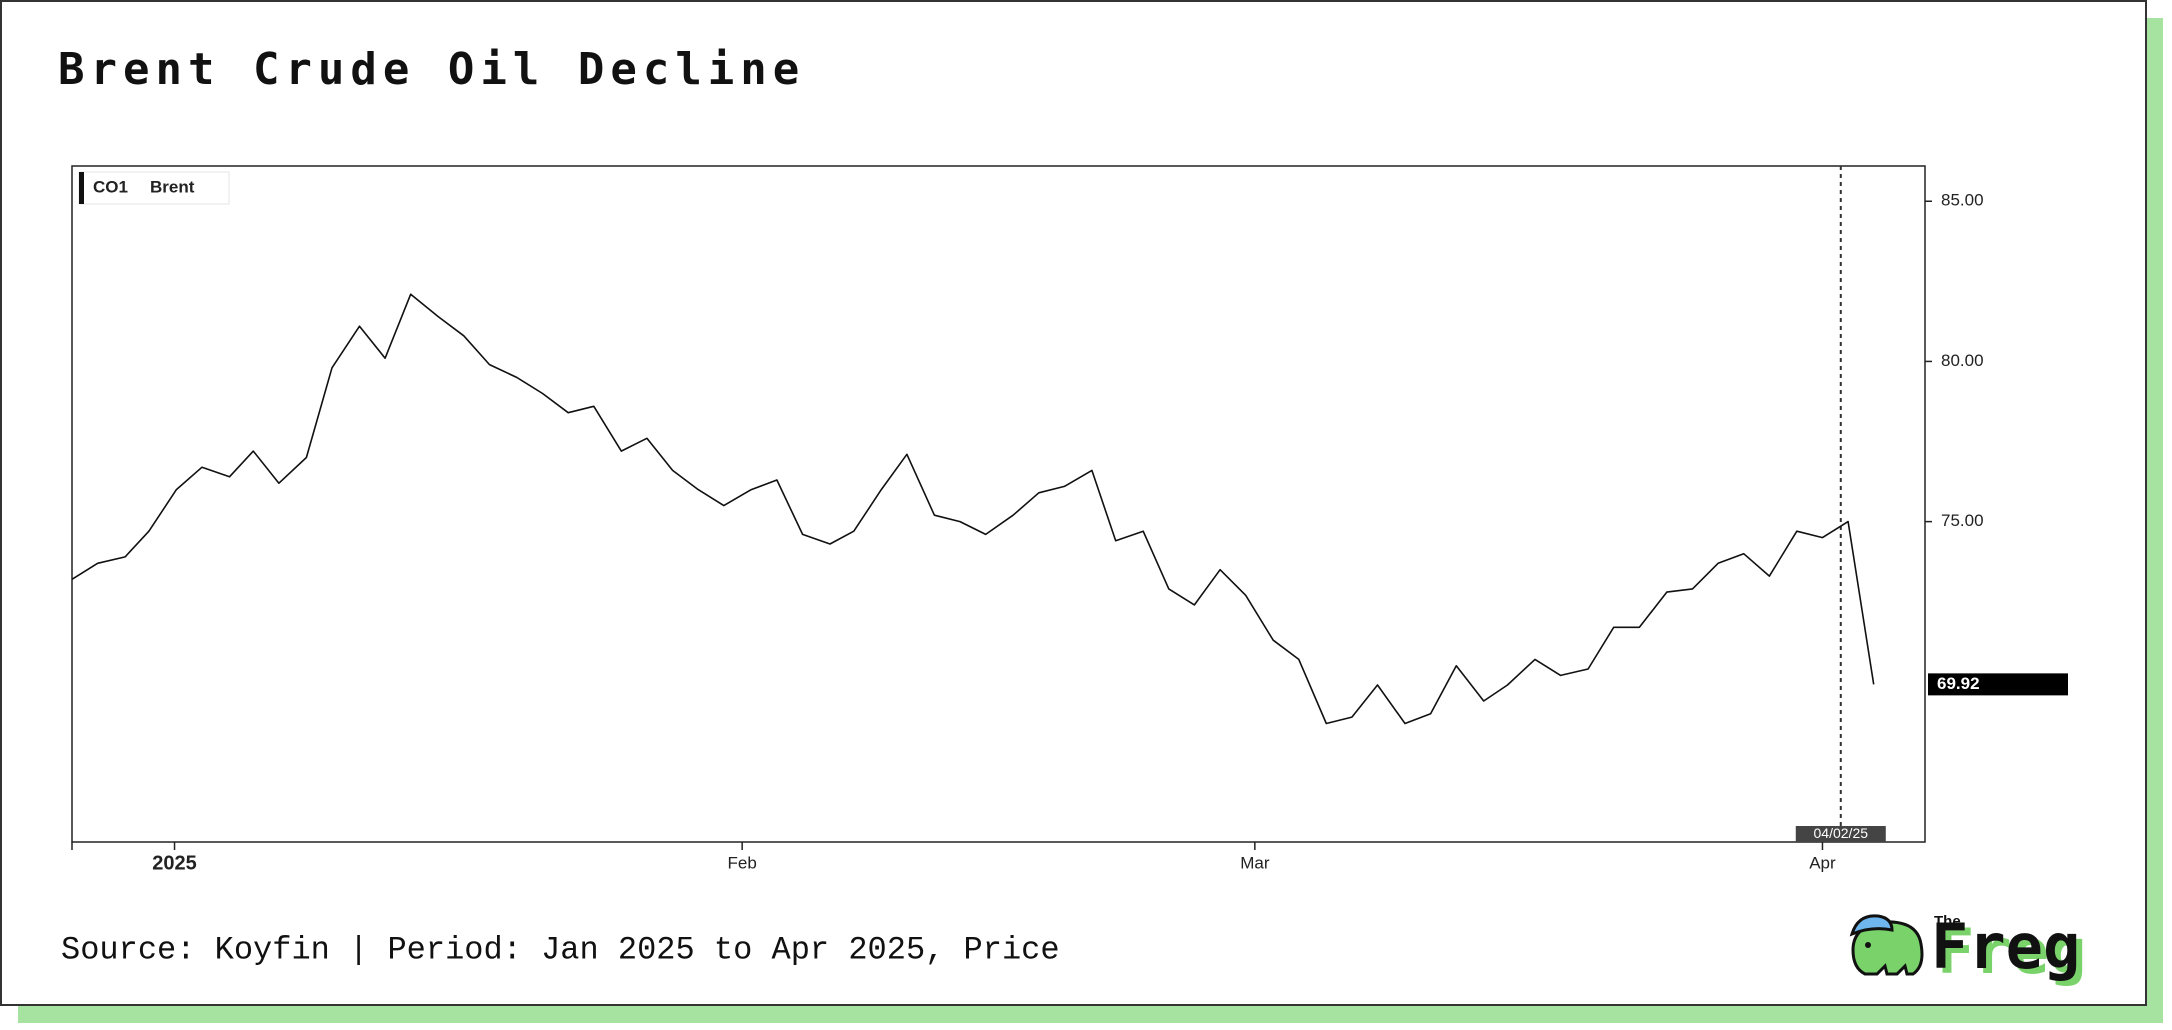 This screenshot has height=1030, width=2172. I want to click on last-value-label: 69.92, so click(1958, 683).